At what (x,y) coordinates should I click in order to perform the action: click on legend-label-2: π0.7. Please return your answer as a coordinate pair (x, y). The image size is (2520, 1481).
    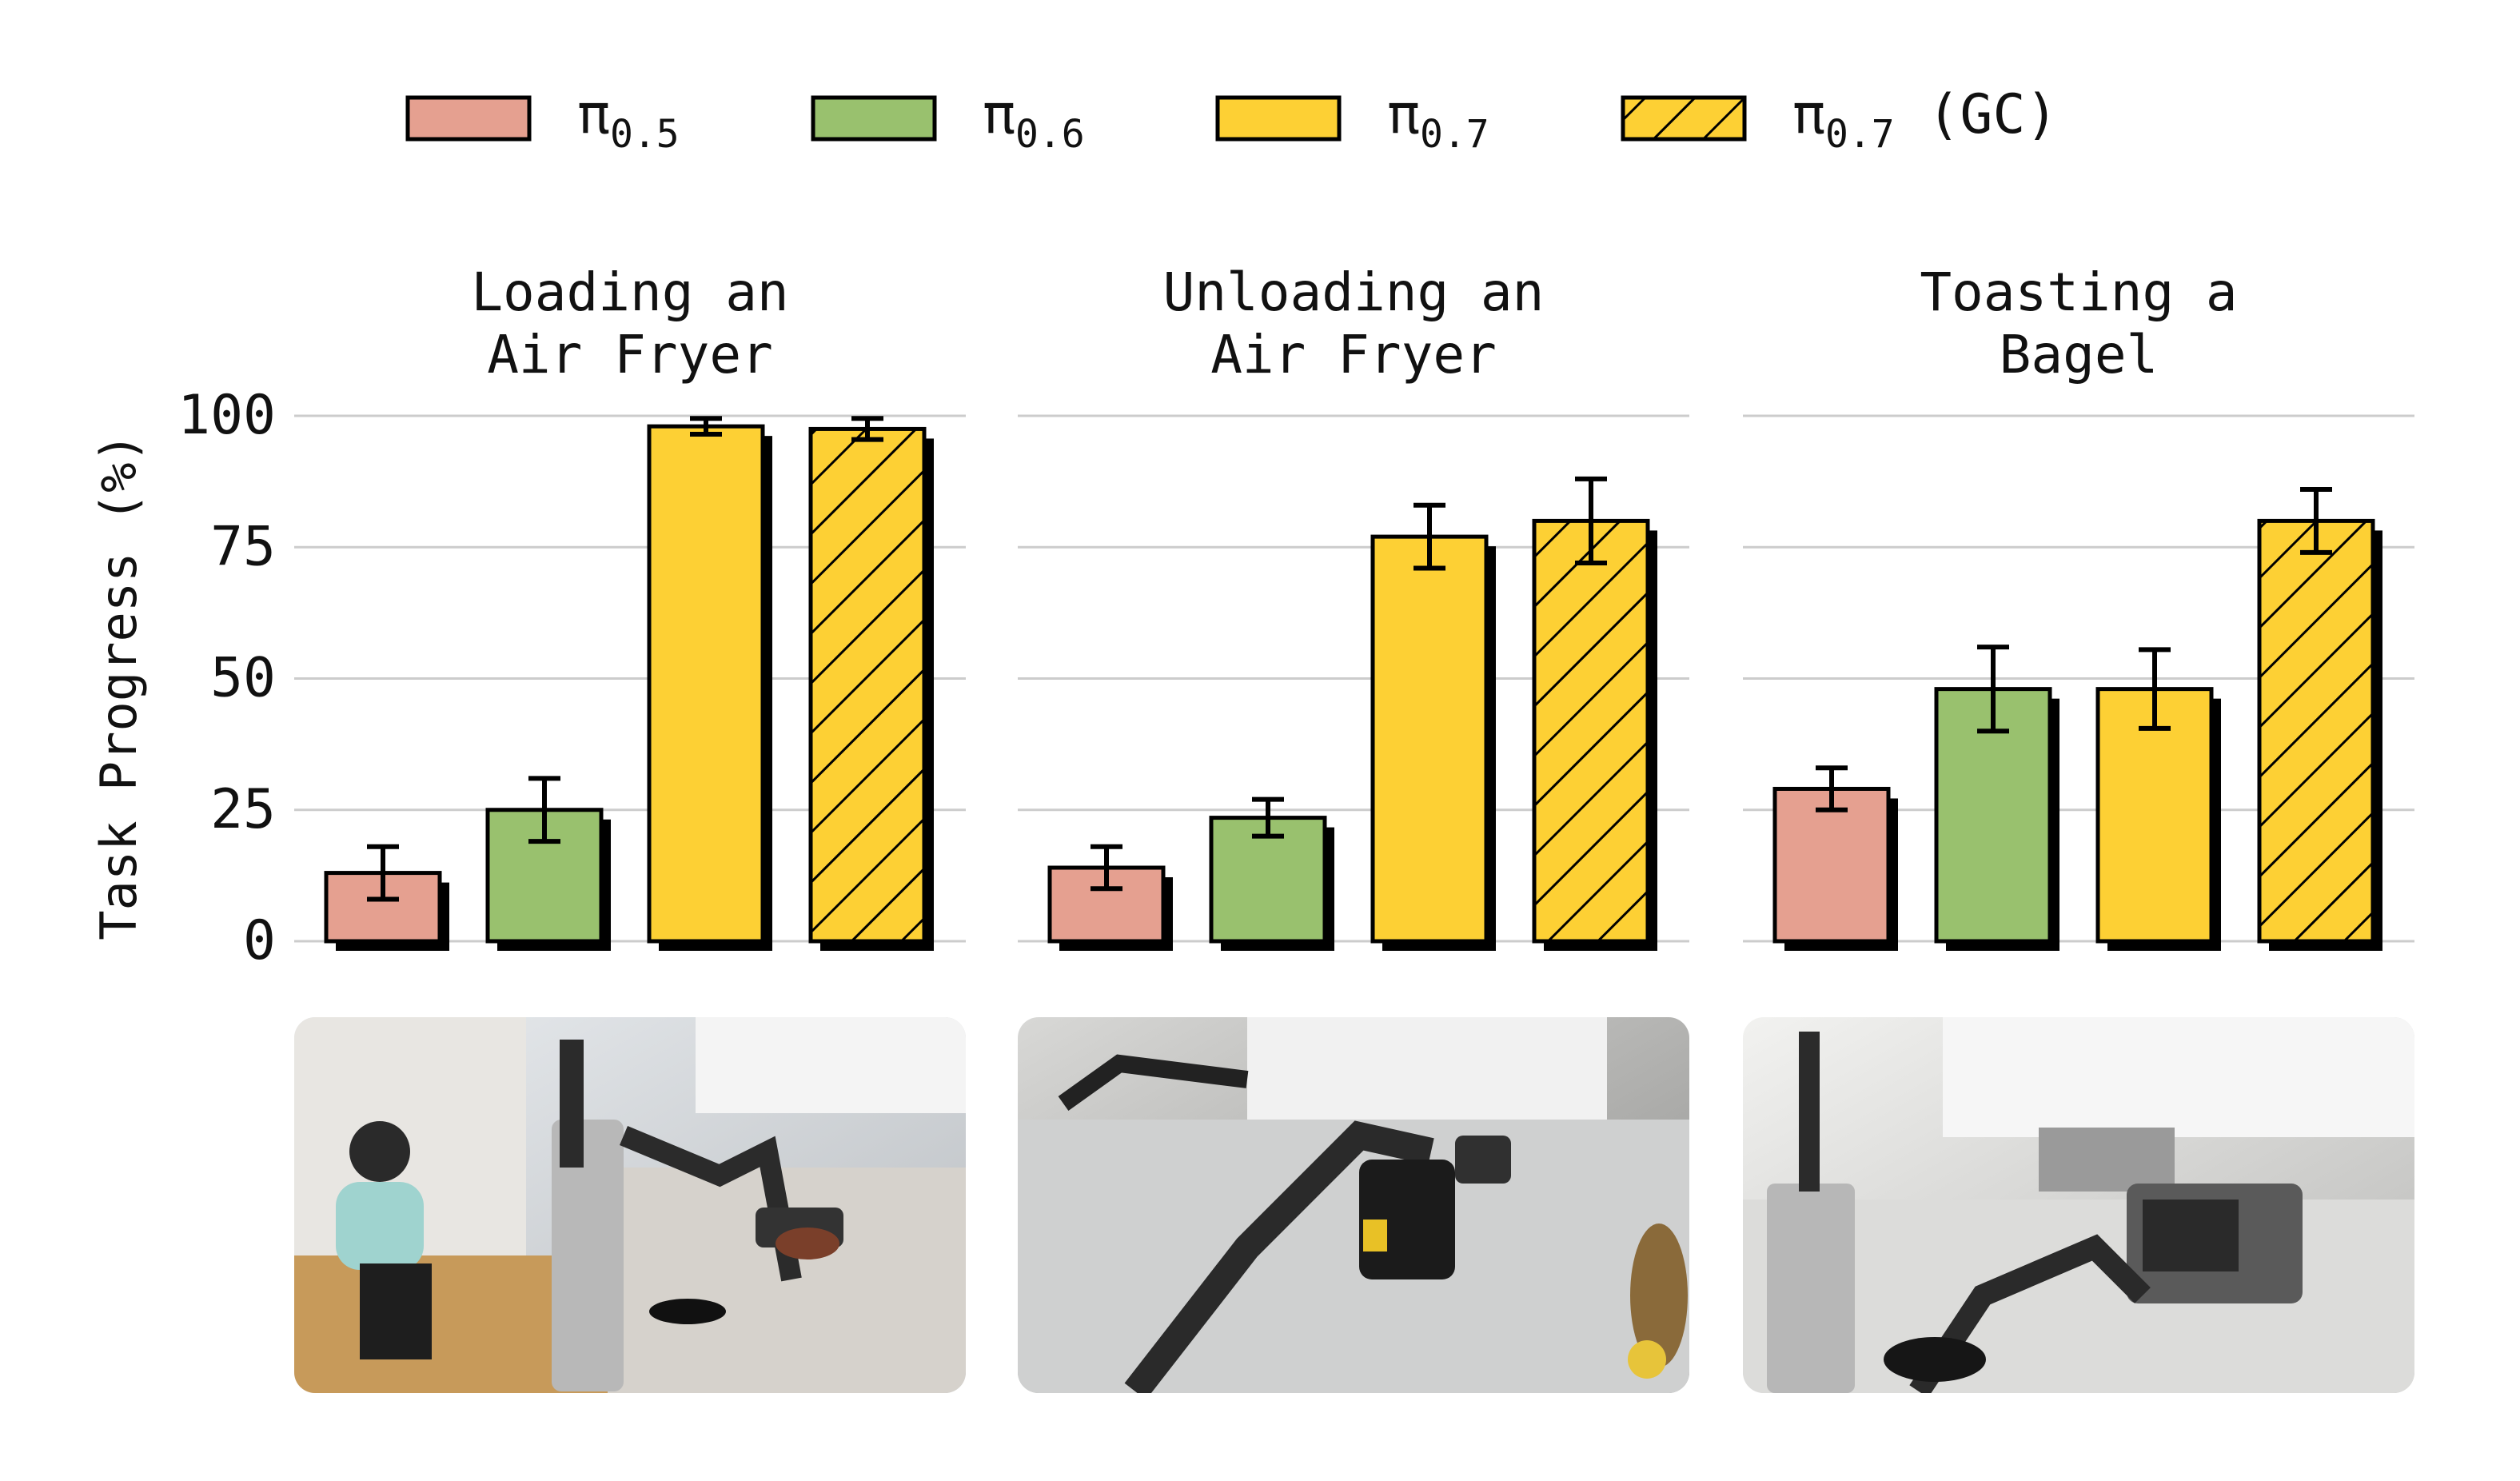
    Looking at the image, I should click on (1438, 120).